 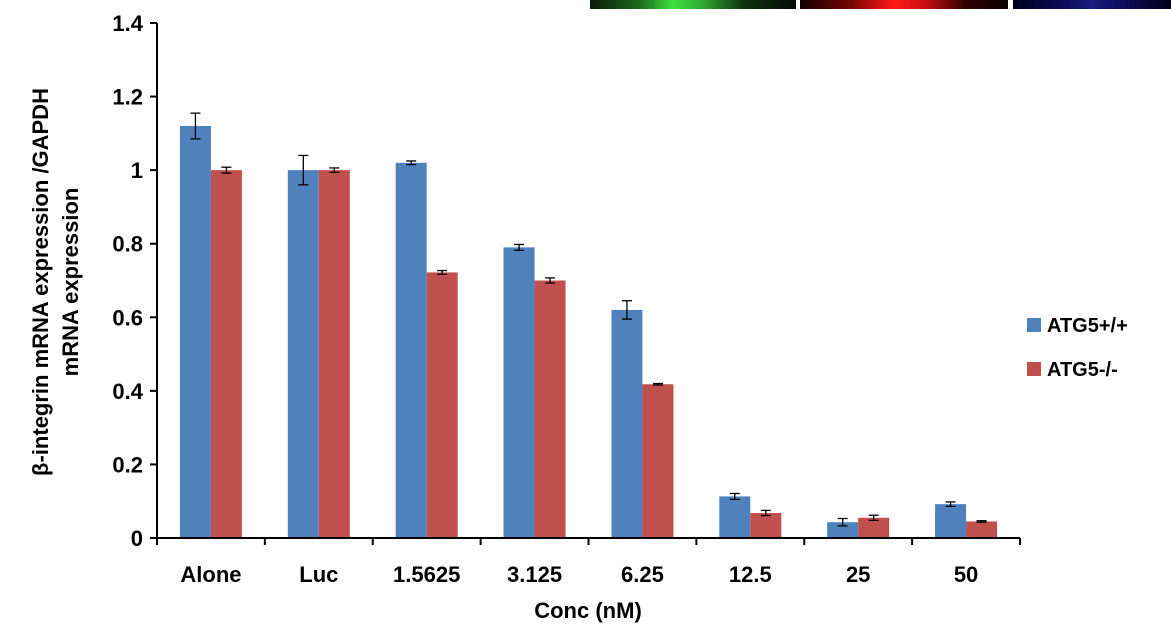 I want to click on x-tick-label: Alone, so click(x=210, y=574).